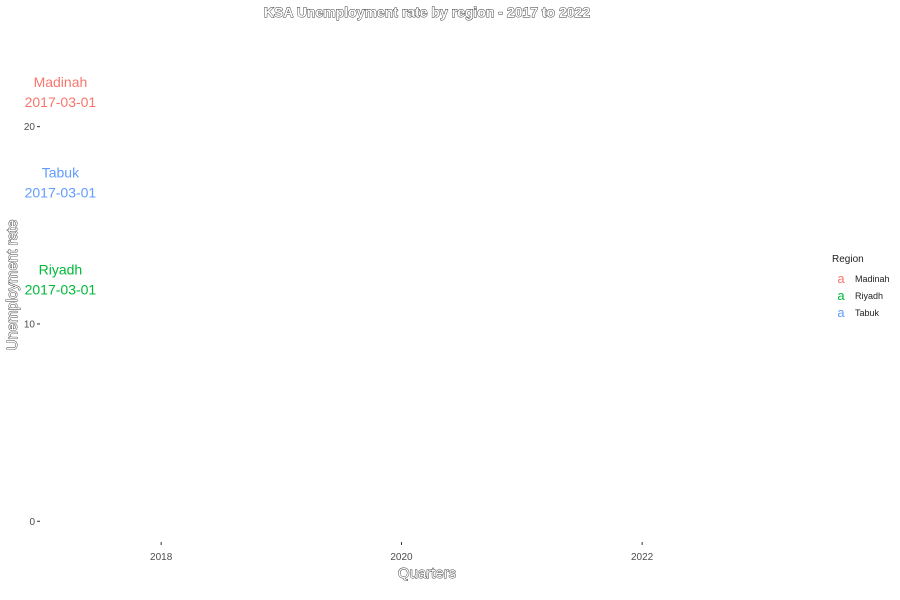 This screenshot has width=900, height=600. What do you see at coordinates (32, 522) in the screenshot?
I see `y-tick-label: 0` at bounding box center [32, 522].